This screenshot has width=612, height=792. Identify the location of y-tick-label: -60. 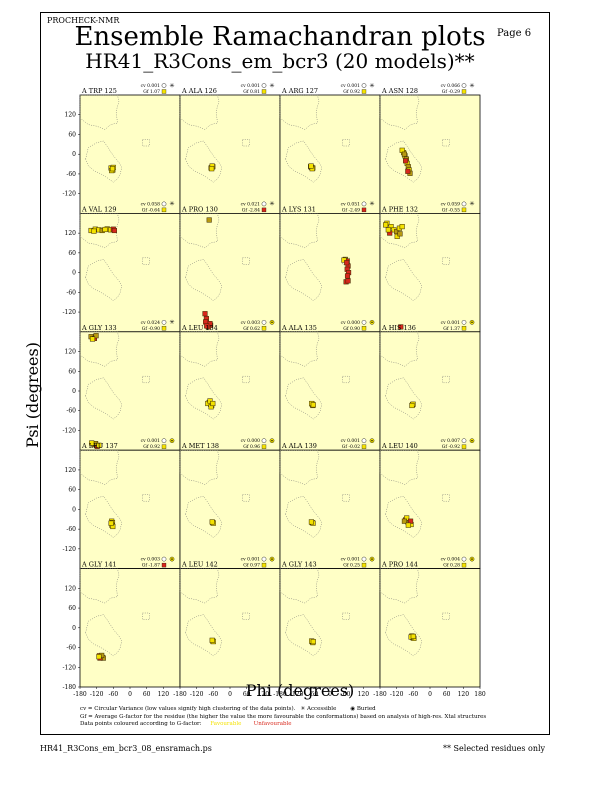
(71, 411).